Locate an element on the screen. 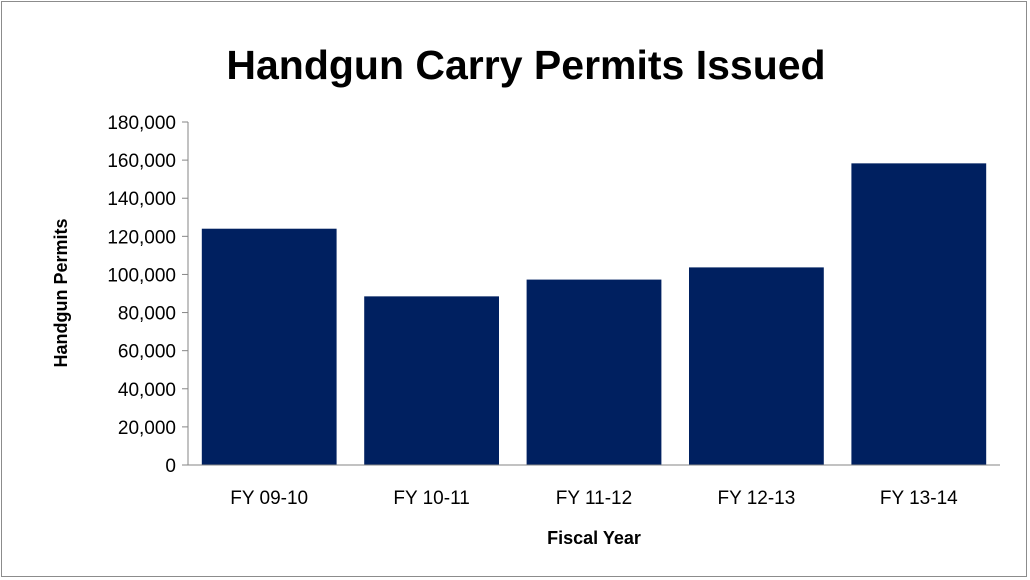 The width and height of the screenshot is (1030, 580). x-tick-label: FY 10-11 is located at coordinates (431, 498).